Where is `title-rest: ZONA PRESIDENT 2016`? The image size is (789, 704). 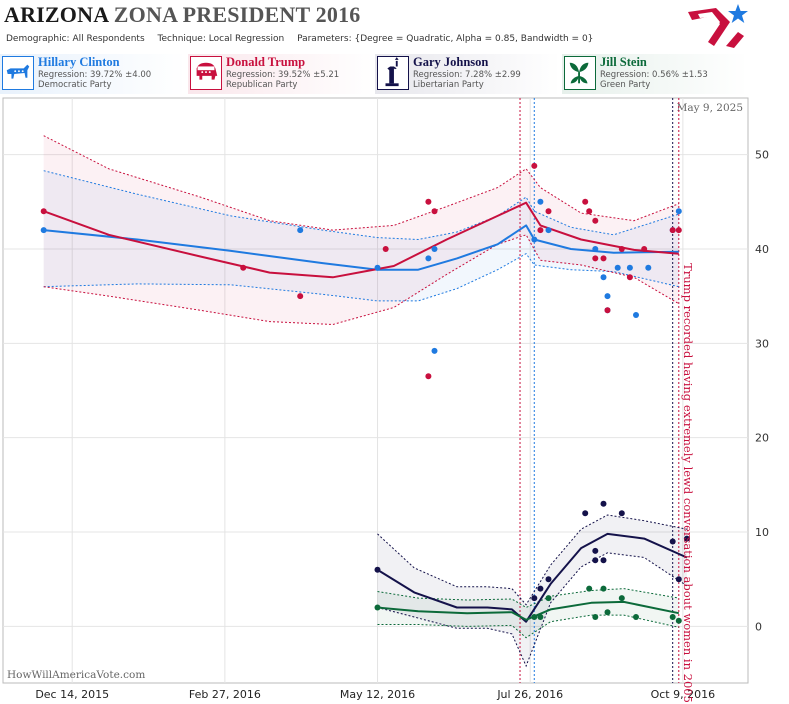
title-rest: ZONA PRESIDENT 2016 is located at coordinates (237, 14).